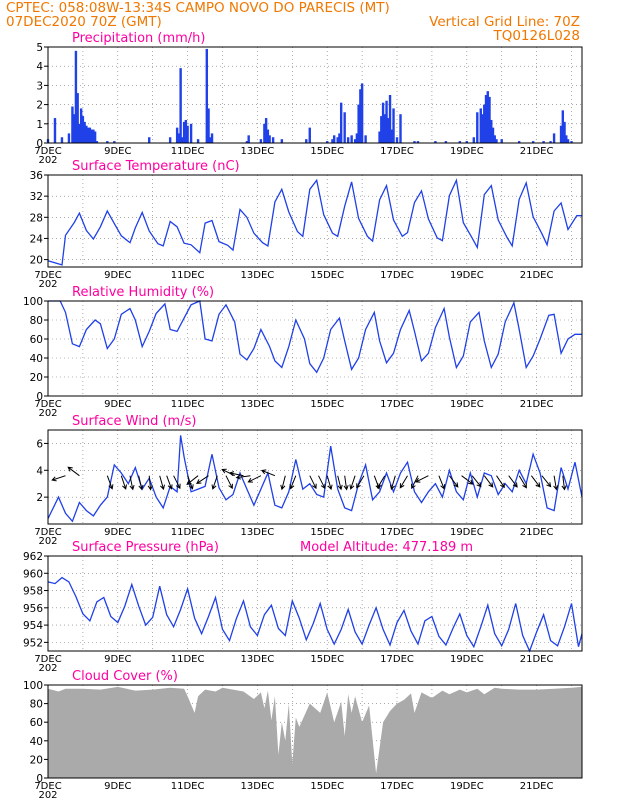  What do you see at coordinates (47, 151) in the screenshot?
I see `precip-xtick-label: 7DEC` at bounding box center [47, 151].